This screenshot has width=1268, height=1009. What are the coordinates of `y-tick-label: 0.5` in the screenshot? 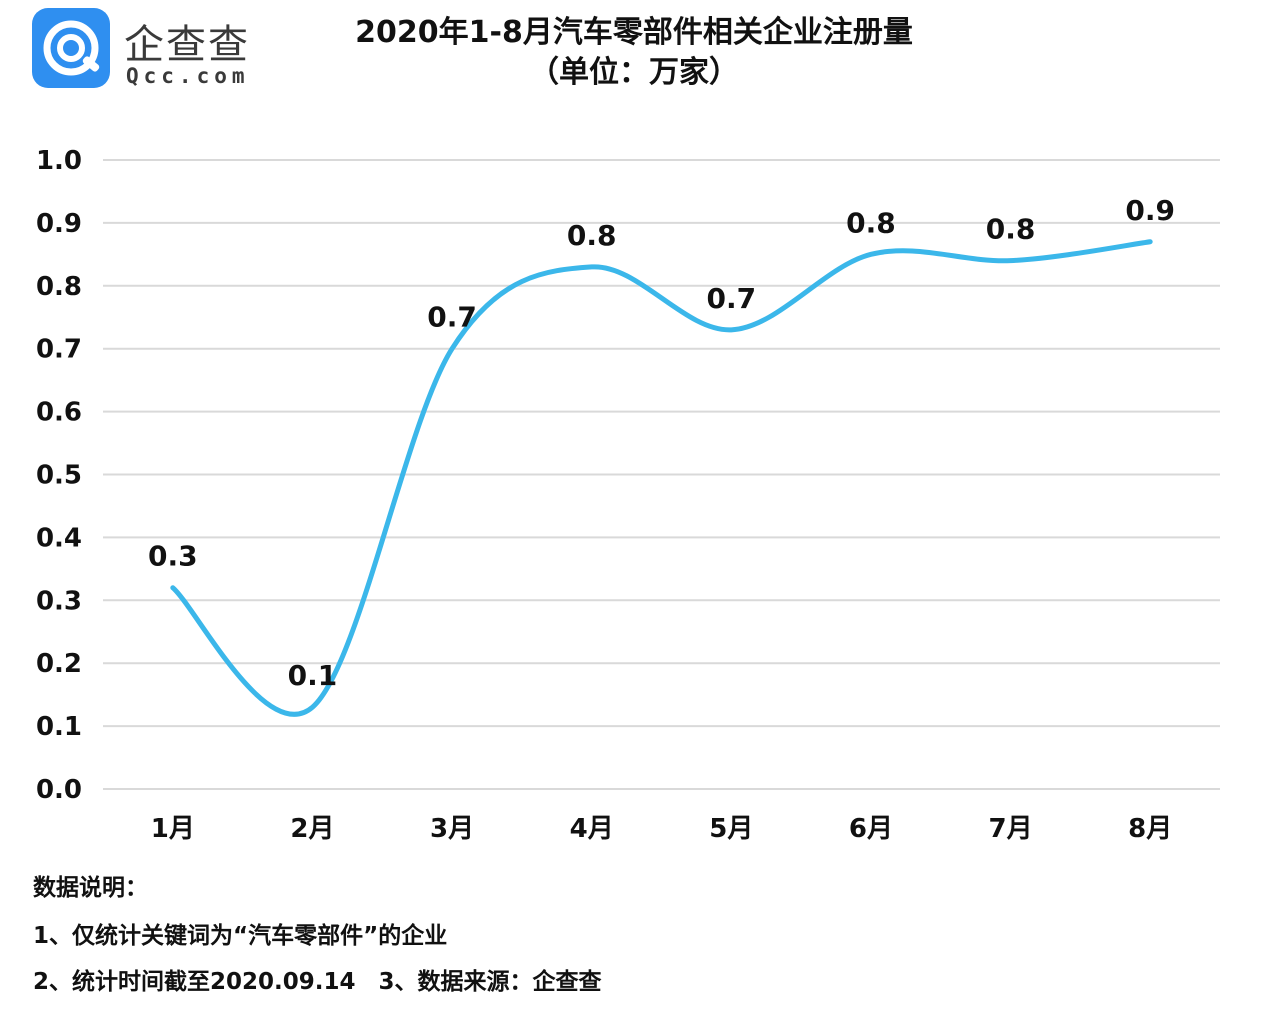 It's located at (59, 476).